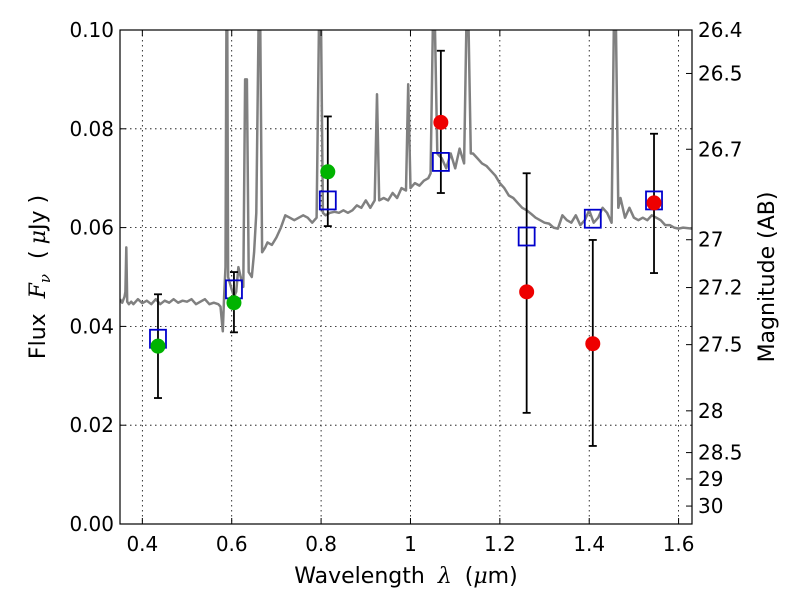 Image resolution: width=800 pixels, height=600 pixels. Describe the element at coordinates (405, 576) in the screenshot. I see `x-axis-title: Wavelength λ (μm)` at that location.